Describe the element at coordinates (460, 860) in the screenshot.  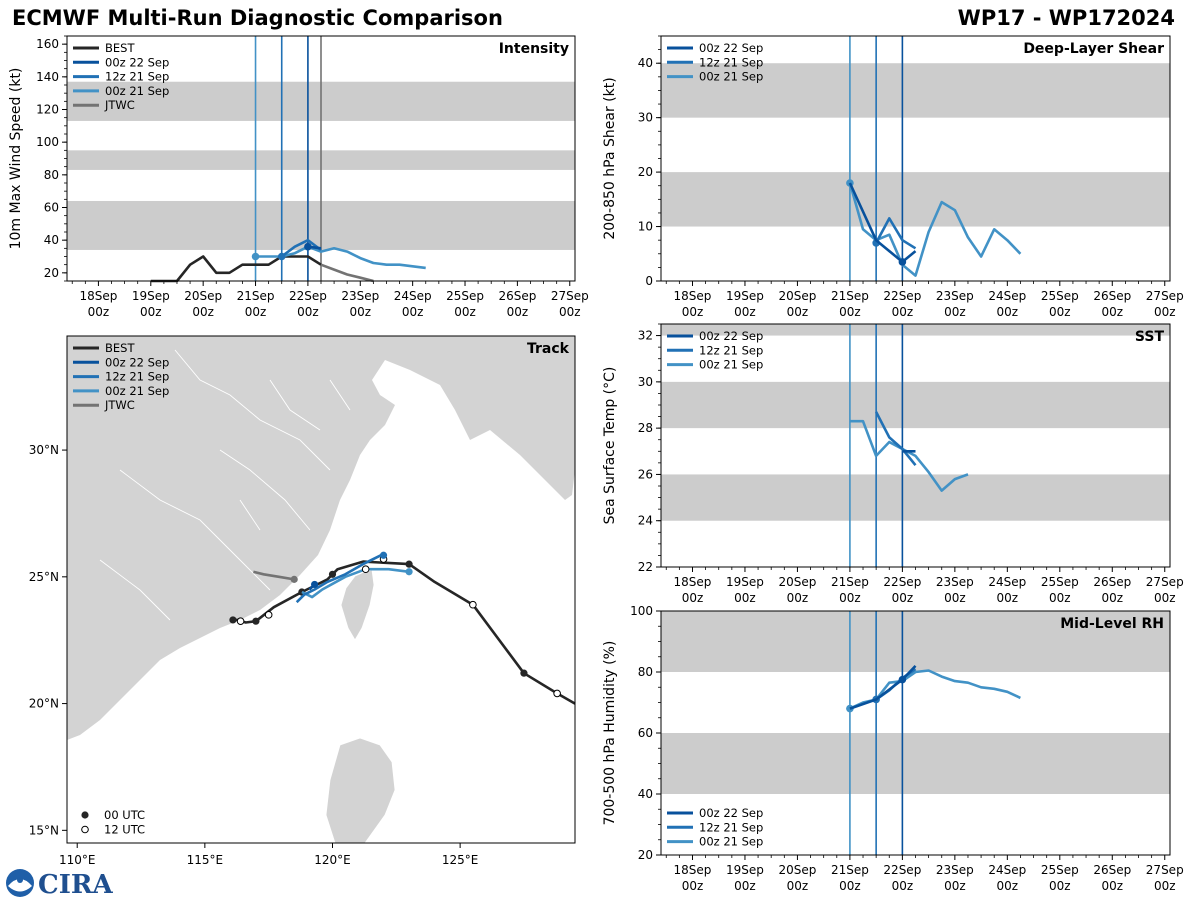
I see `x-tick-label: 125°E` at that location.